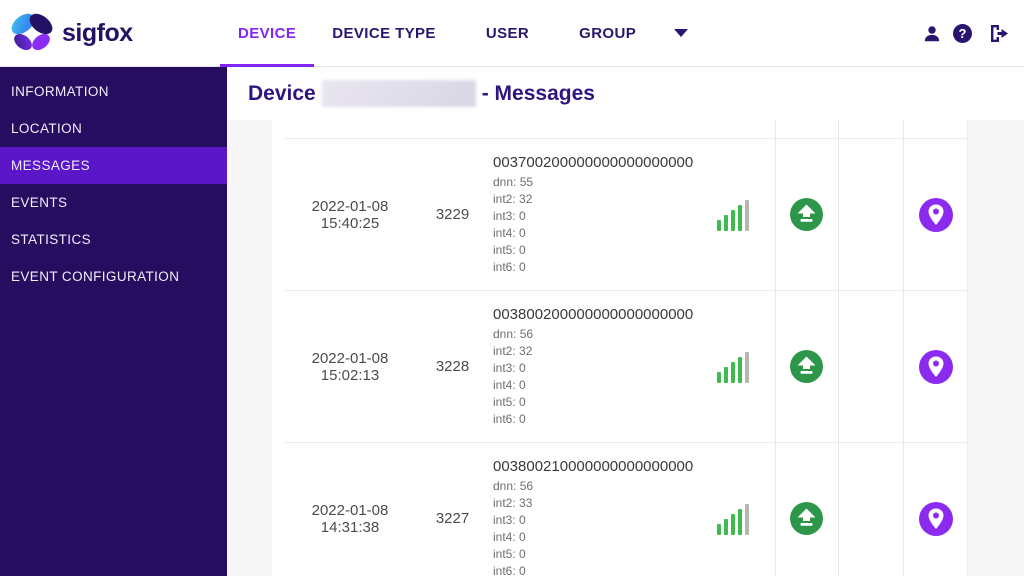  I want to click on redacted-device-id, so click(398, 93).